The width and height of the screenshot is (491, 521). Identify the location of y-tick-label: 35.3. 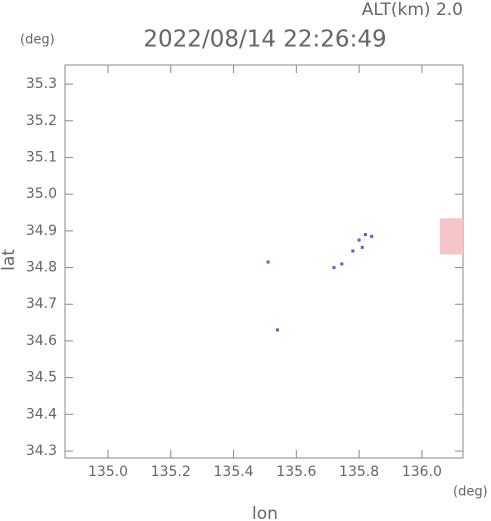
(41, 84).